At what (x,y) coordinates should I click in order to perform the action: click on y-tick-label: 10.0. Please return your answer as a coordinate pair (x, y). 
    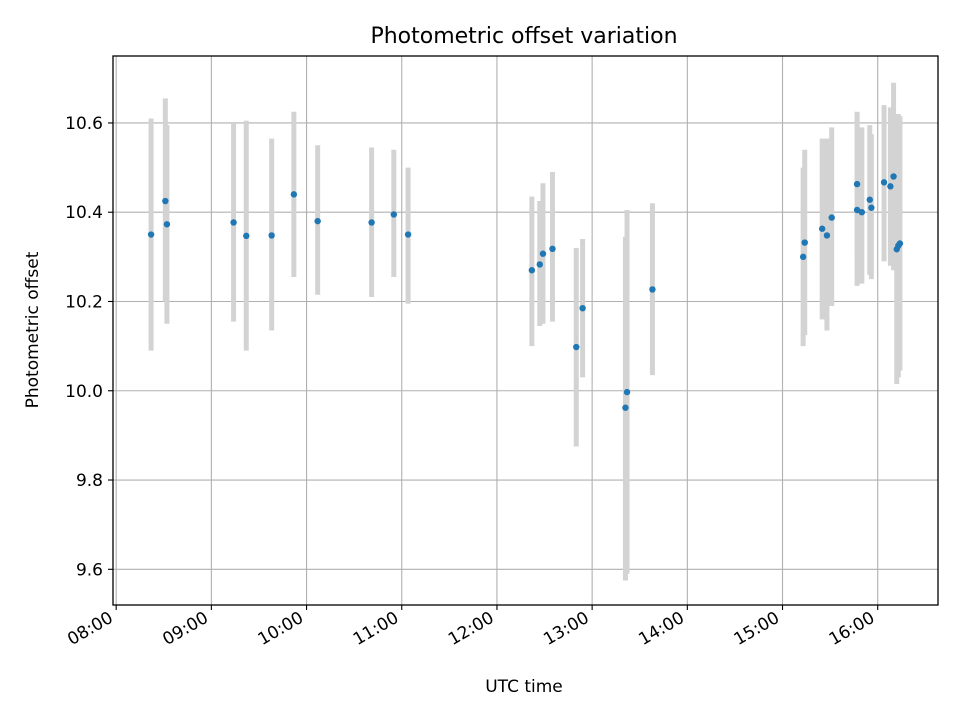
    Looking at the image, I should click on (84, 392).